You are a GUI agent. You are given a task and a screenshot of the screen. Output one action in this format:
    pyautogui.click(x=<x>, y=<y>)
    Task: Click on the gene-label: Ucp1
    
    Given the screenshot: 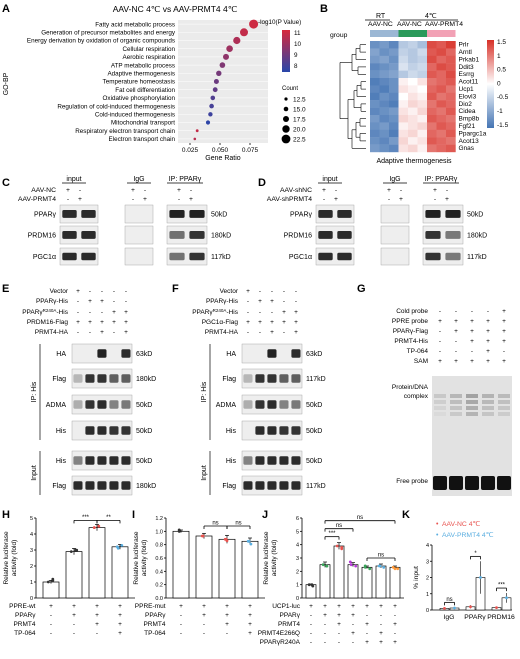 What is the action you would take?
    pyautogui.click(x=467, y=89)
    